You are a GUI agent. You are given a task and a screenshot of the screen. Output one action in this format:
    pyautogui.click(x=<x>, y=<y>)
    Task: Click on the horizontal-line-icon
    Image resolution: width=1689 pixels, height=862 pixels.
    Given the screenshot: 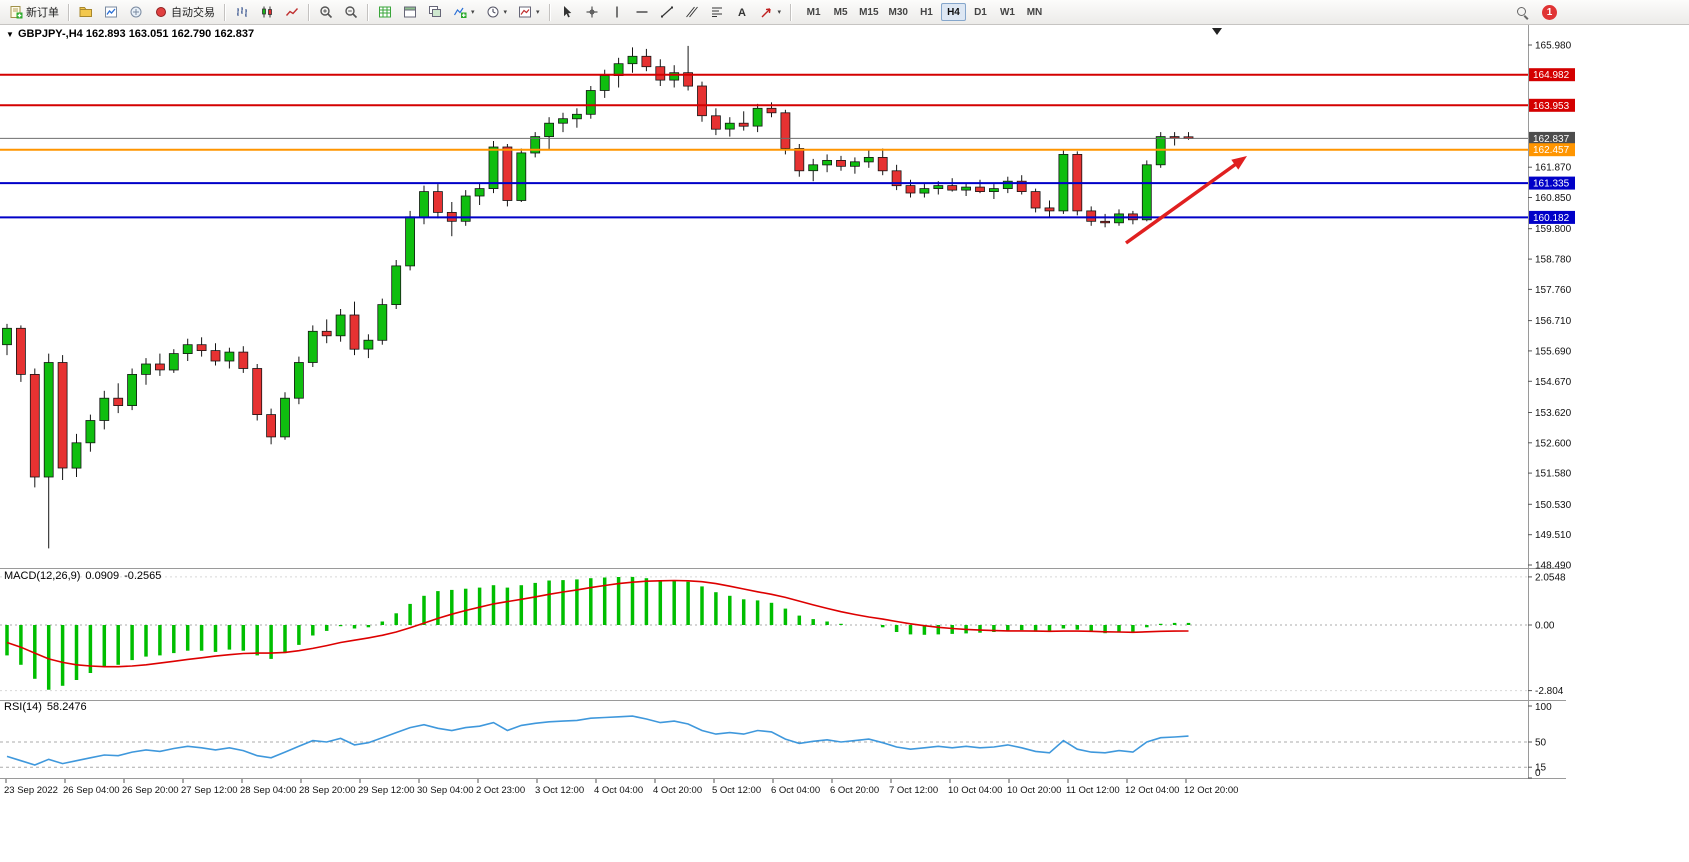 What is the action you would take?
    pyautogui.click(x=642, y=12)
    